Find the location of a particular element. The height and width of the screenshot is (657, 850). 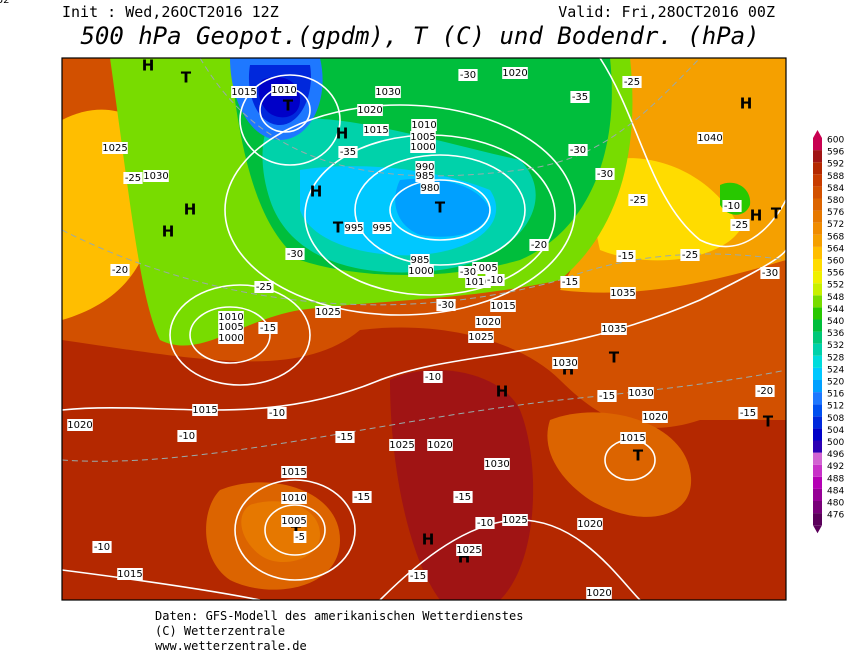

contour-label: 985 is located at coordinates (419, 260).